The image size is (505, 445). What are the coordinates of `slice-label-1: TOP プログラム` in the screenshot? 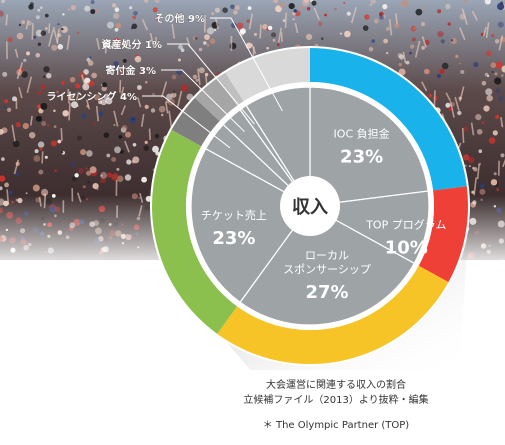 It's located at (405, 224).